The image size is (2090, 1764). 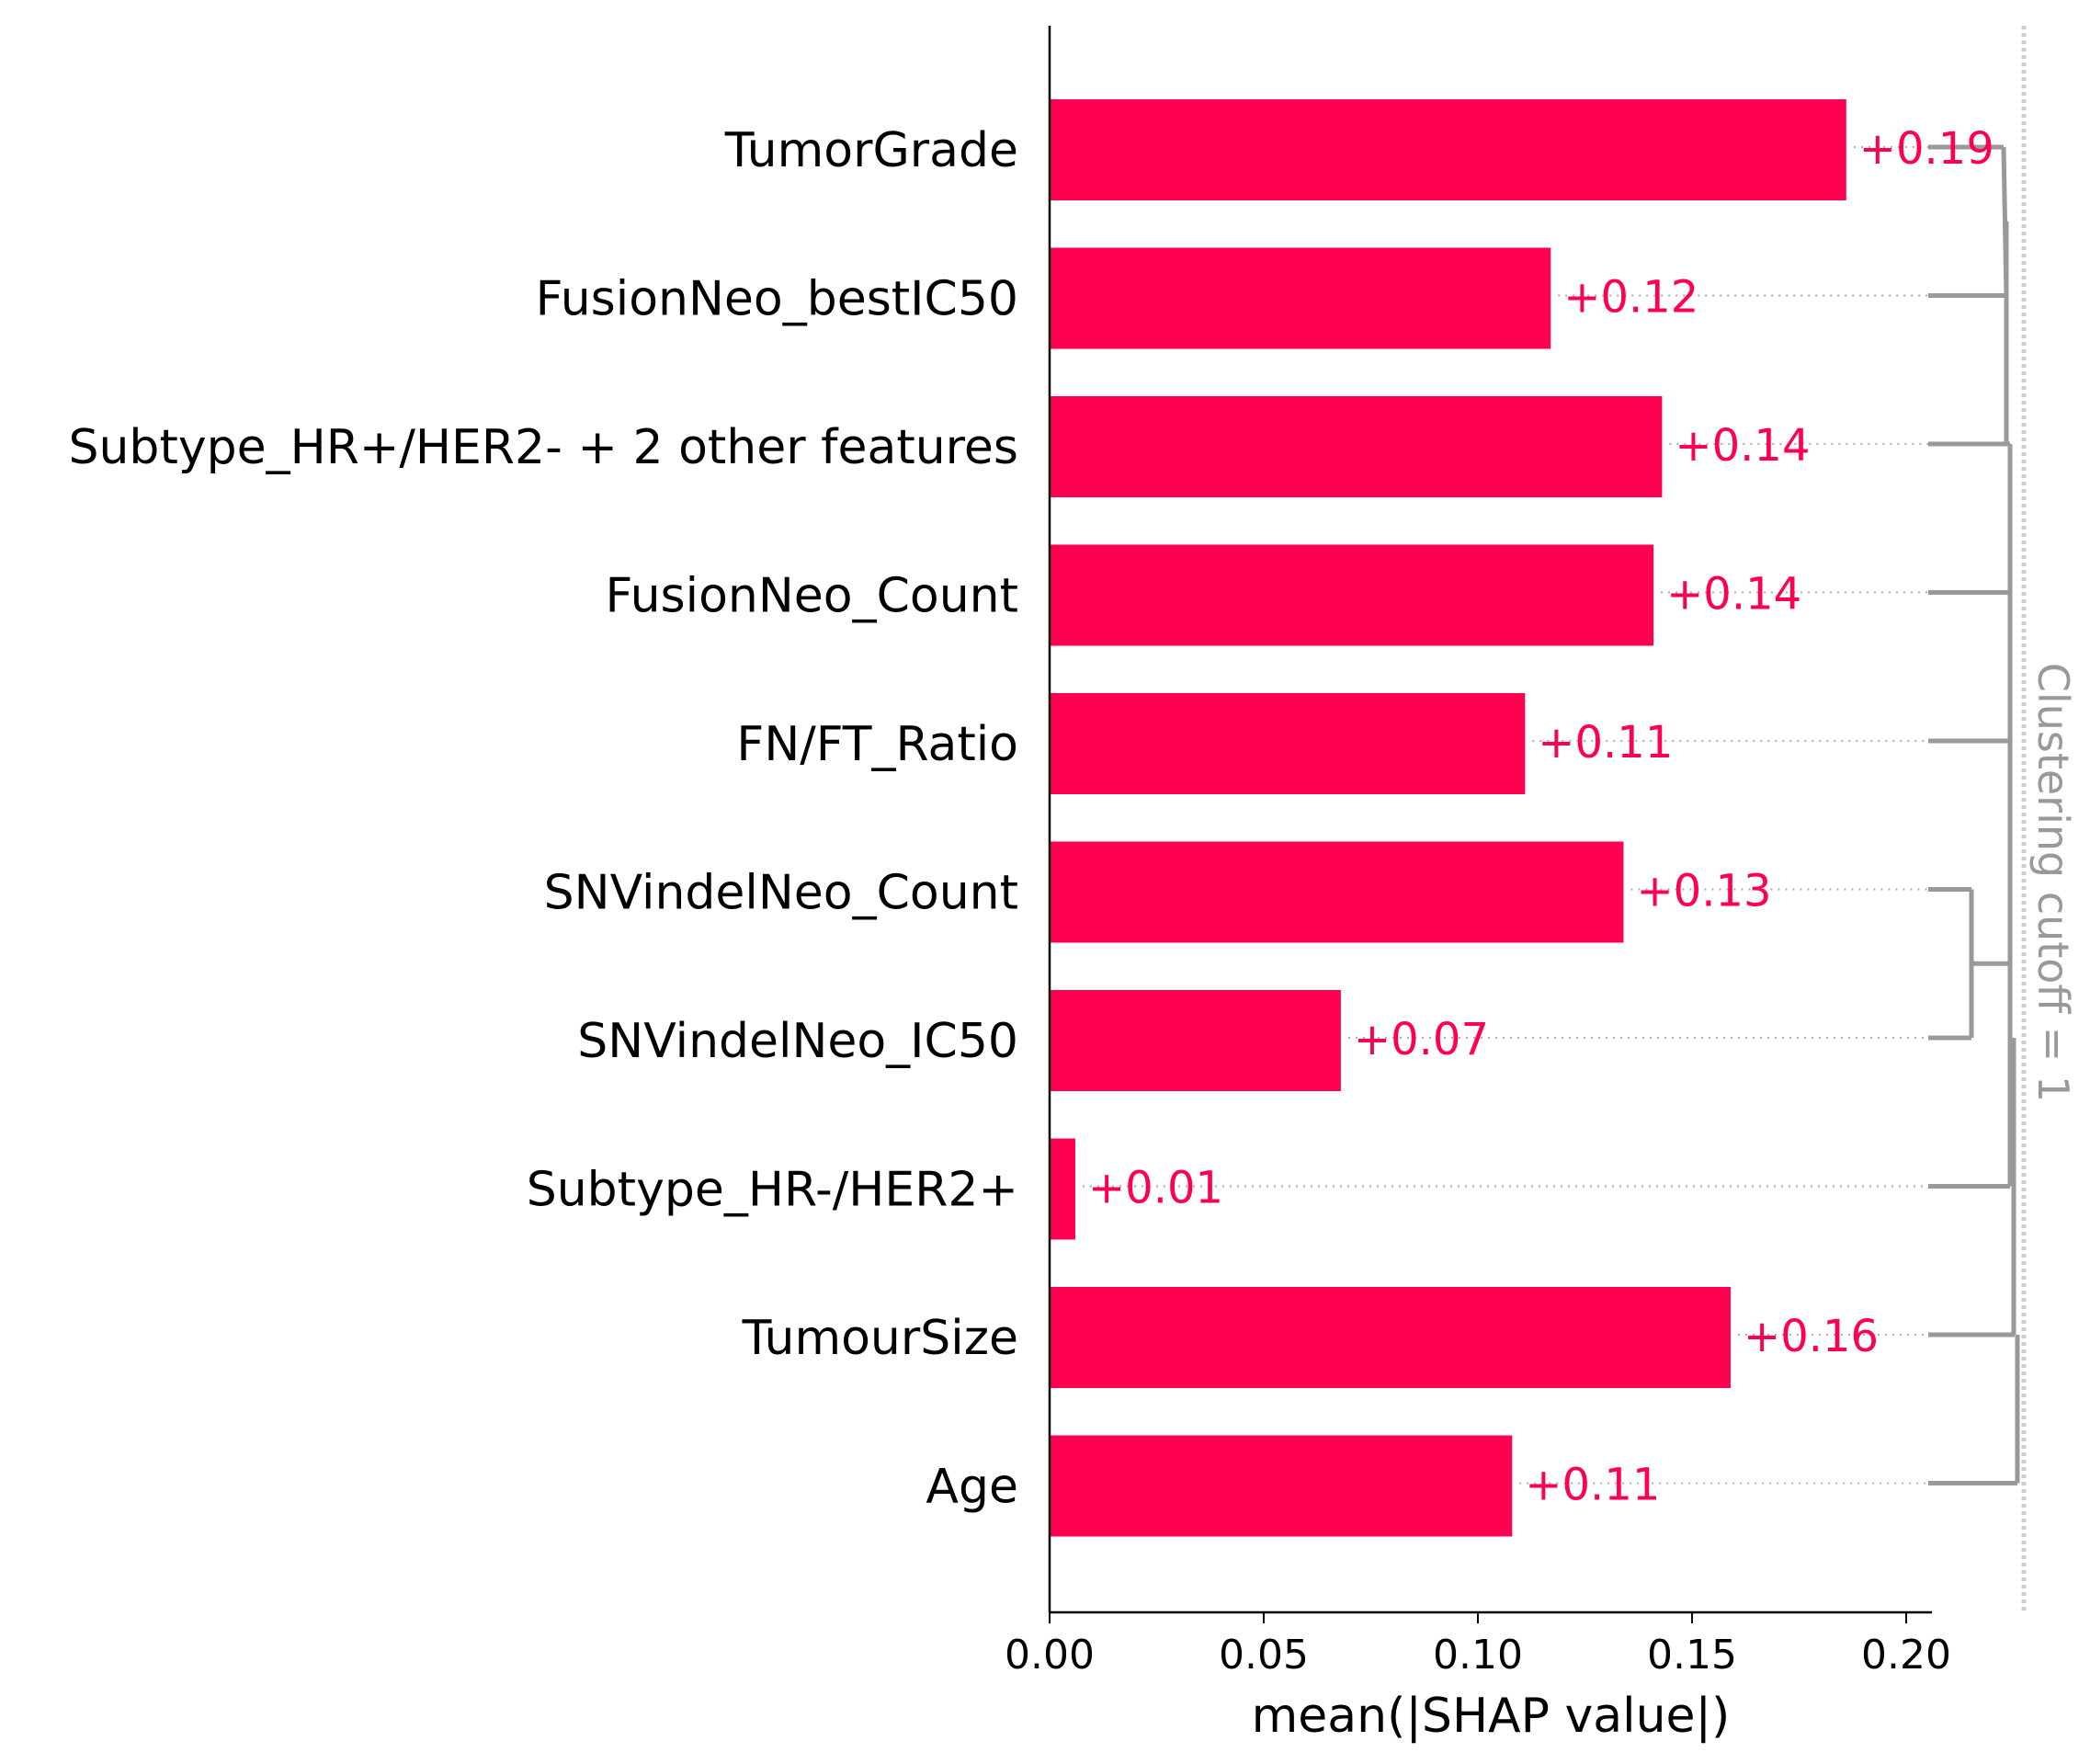 What do you see at coordinates (1050, 1655) in the screenshot?
I see `x-tick-label: 0.00` at bounding box center [1050, 1655].